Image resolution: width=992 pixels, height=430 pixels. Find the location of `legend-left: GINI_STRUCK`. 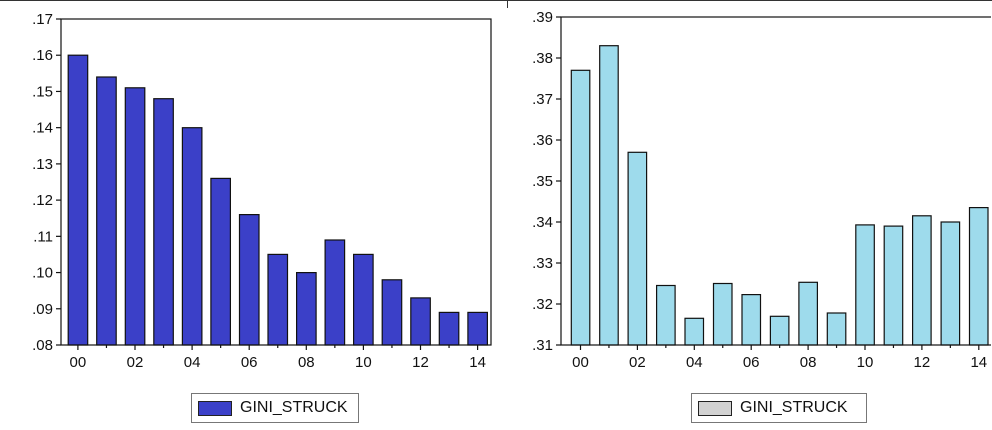

legend-left: GINI_STRUCK is located at coordinates (275, 408).